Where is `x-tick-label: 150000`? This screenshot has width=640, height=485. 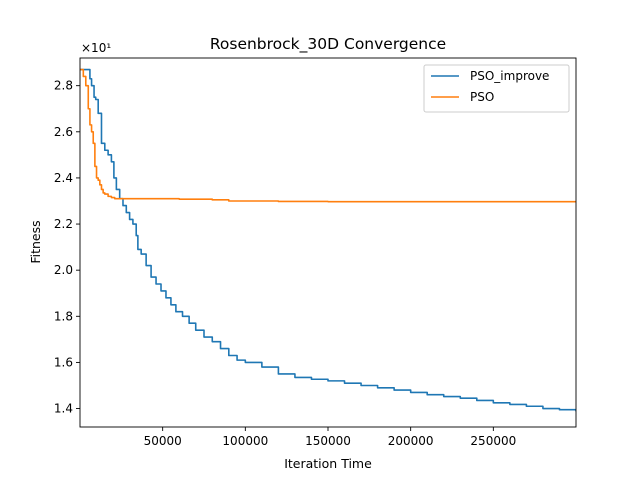
x-tick-label: 150000 is located at coordinates (328, 441).